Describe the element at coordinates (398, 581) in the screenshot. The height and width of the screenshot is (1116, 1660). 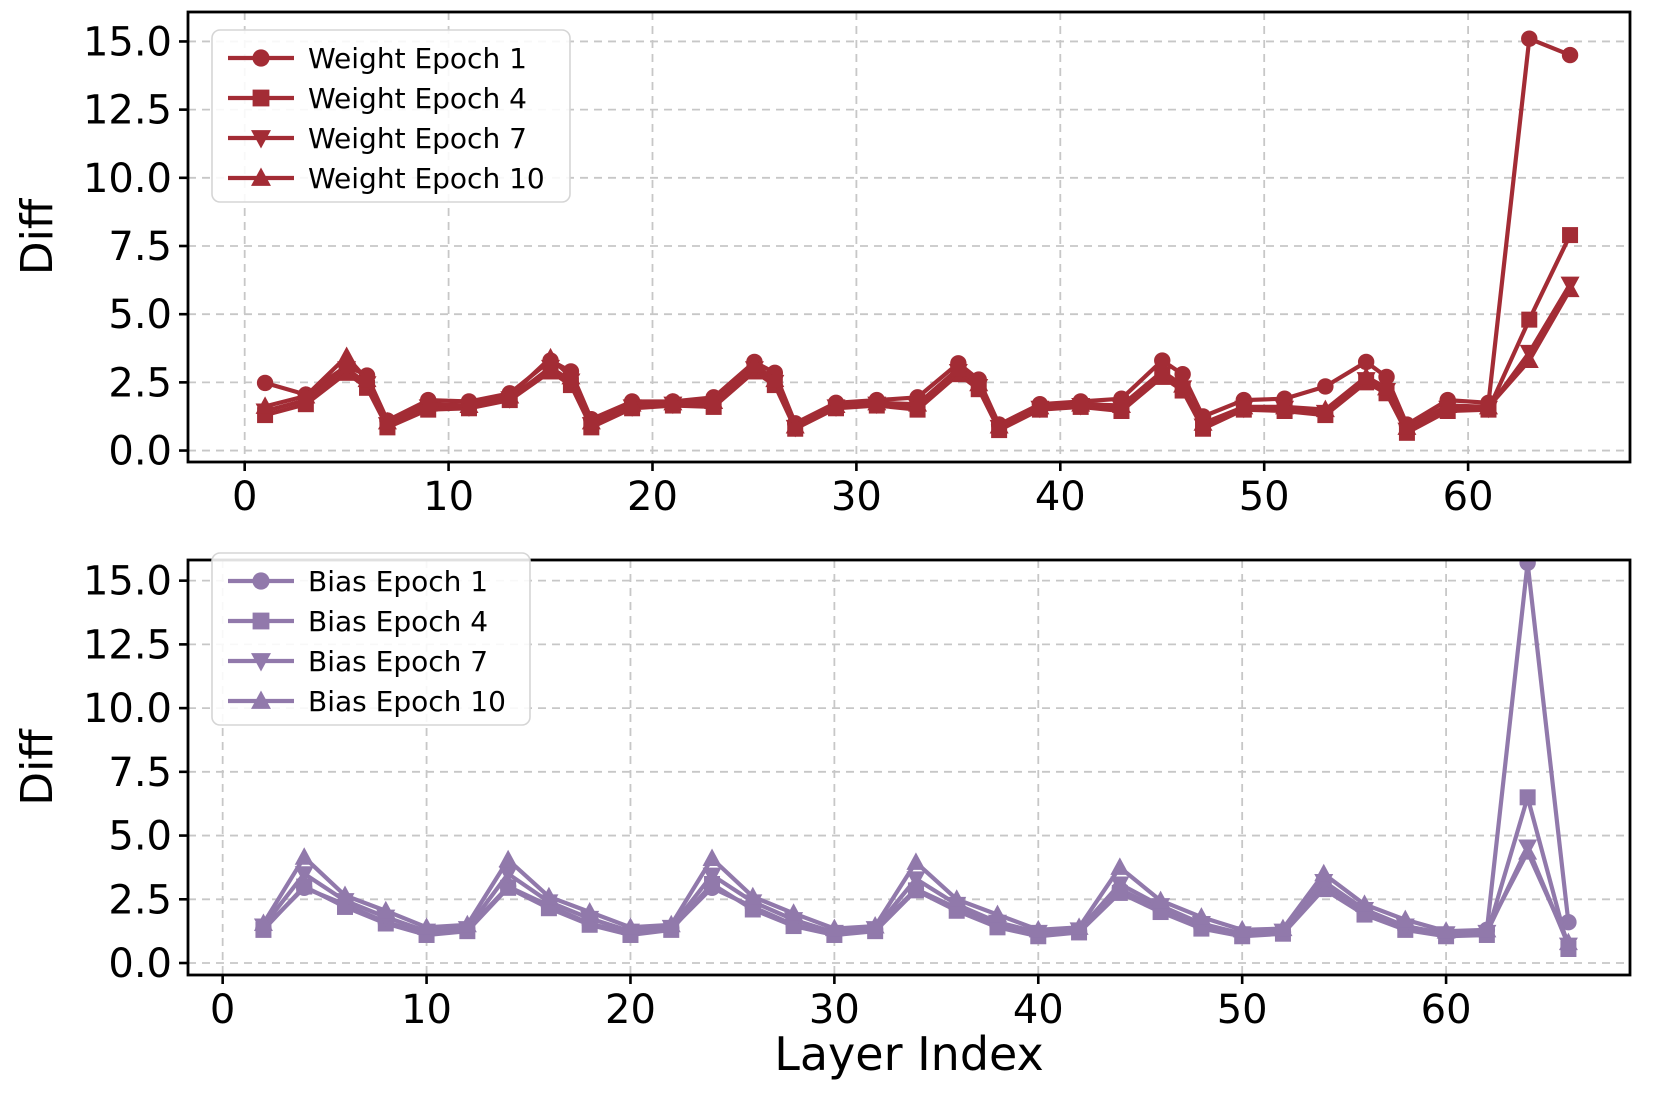
I see `bias-legend-label-1: Bias Epoch 1` at that location.